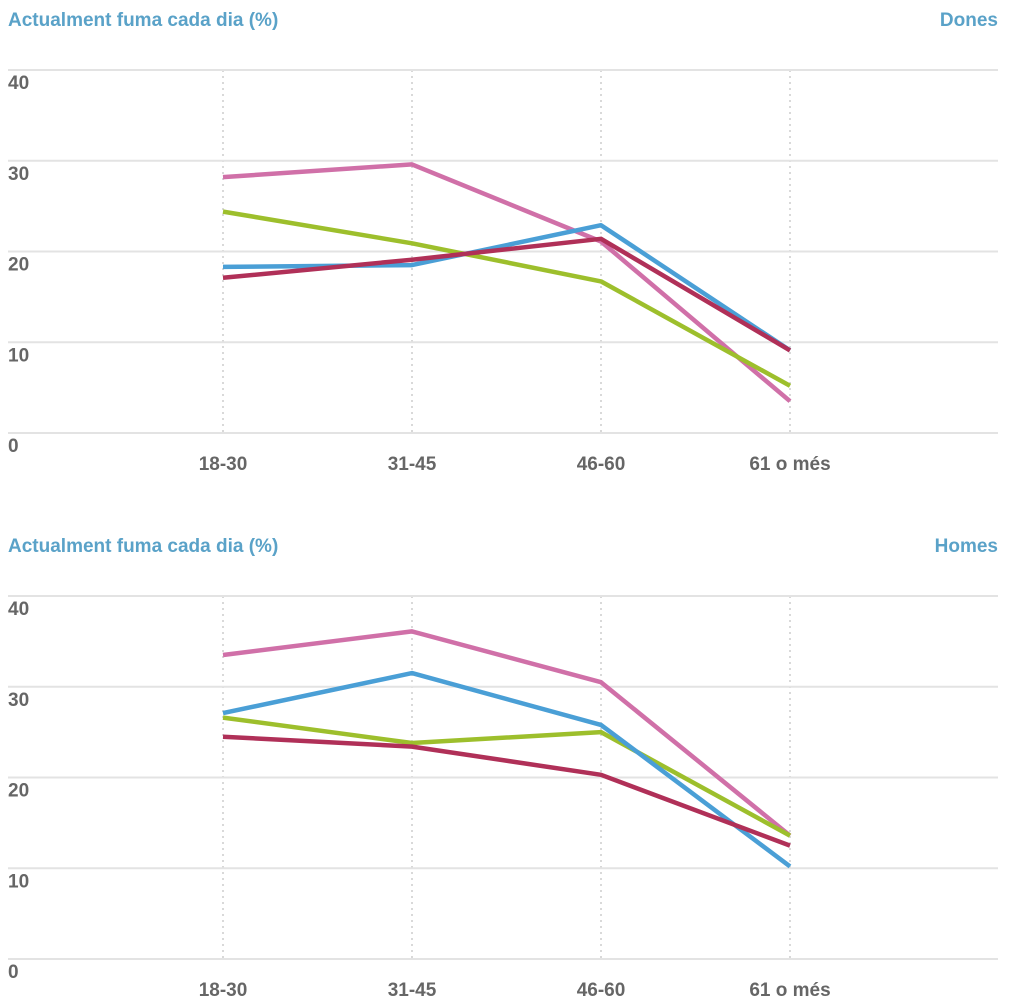 The width and height of the screenshot is (1012, 996). Describe the element at coordinates (968, 20) in the screenshot. I see `chart-group-label: Dones` at that location.